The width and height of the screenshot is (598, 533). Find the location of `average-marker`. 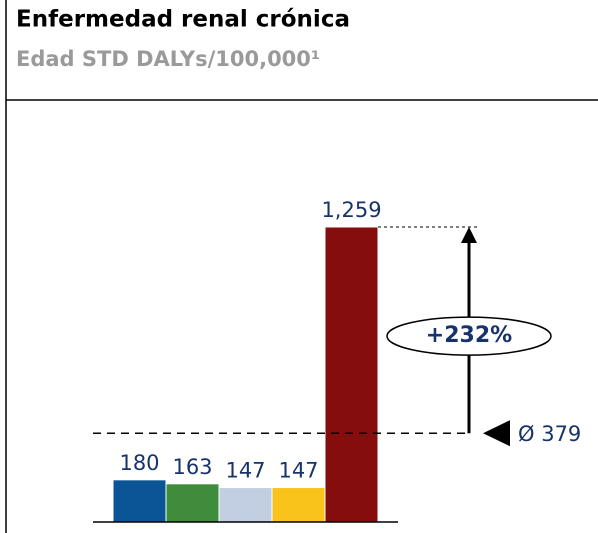

average-marker is located at coordinates (496, 433).